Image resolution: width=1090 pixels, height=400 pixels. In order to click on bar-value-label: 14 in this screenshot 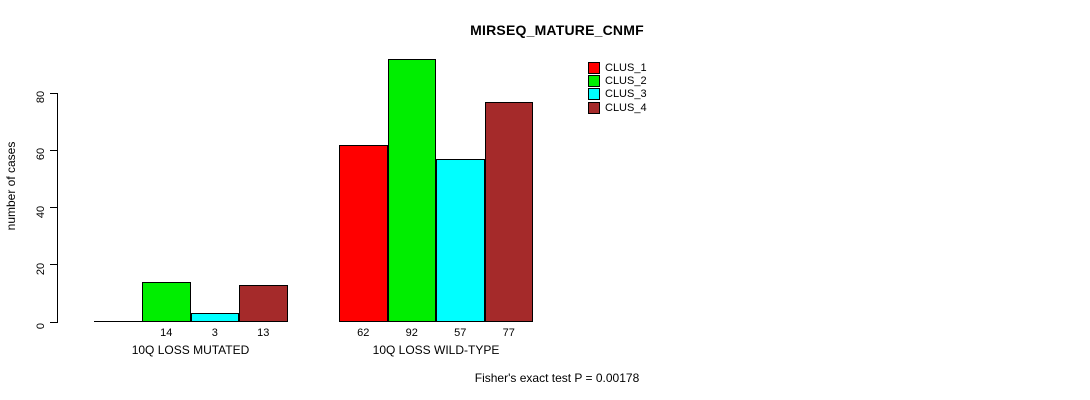, I will do `click(166, 333)`.